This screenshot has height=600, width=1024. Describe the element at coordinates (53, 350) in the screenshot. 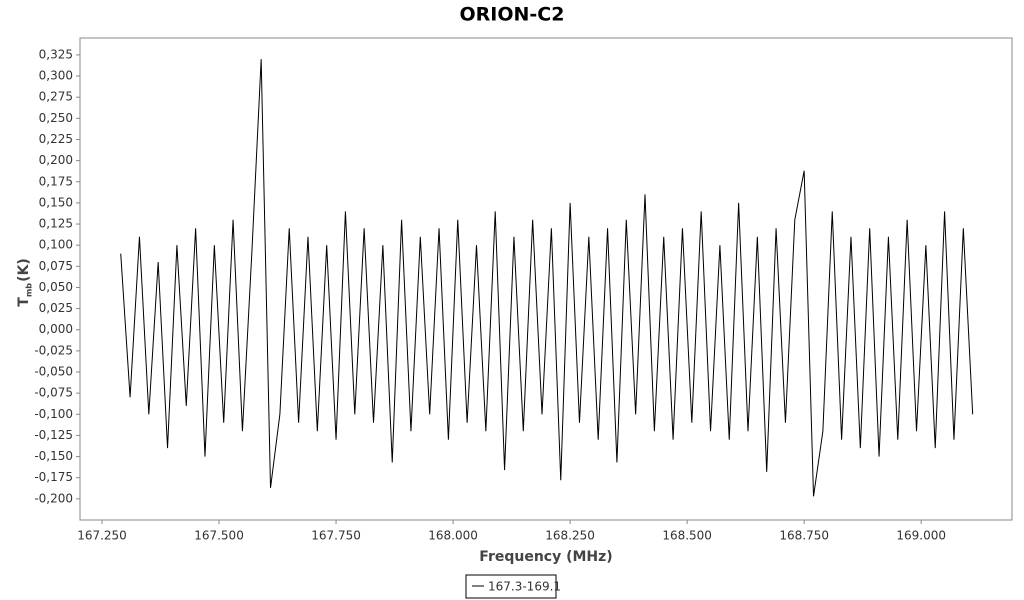

I see `y-tick-label: -0,025` at that location.